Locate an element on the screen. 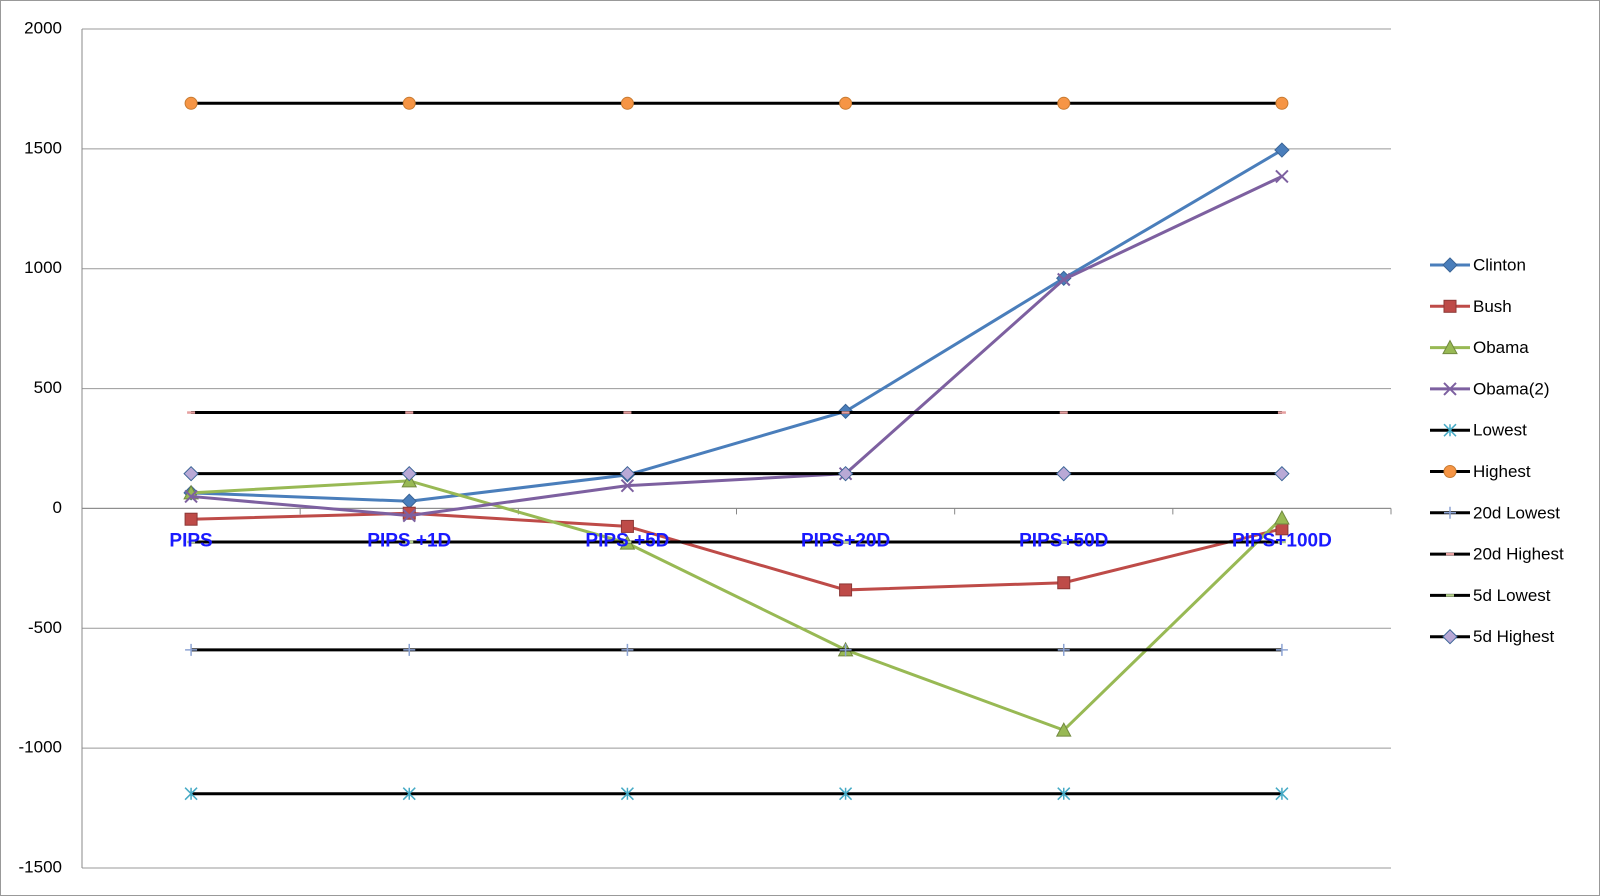  legend-label: Obama(2) is located at coordinates (1511, 388).